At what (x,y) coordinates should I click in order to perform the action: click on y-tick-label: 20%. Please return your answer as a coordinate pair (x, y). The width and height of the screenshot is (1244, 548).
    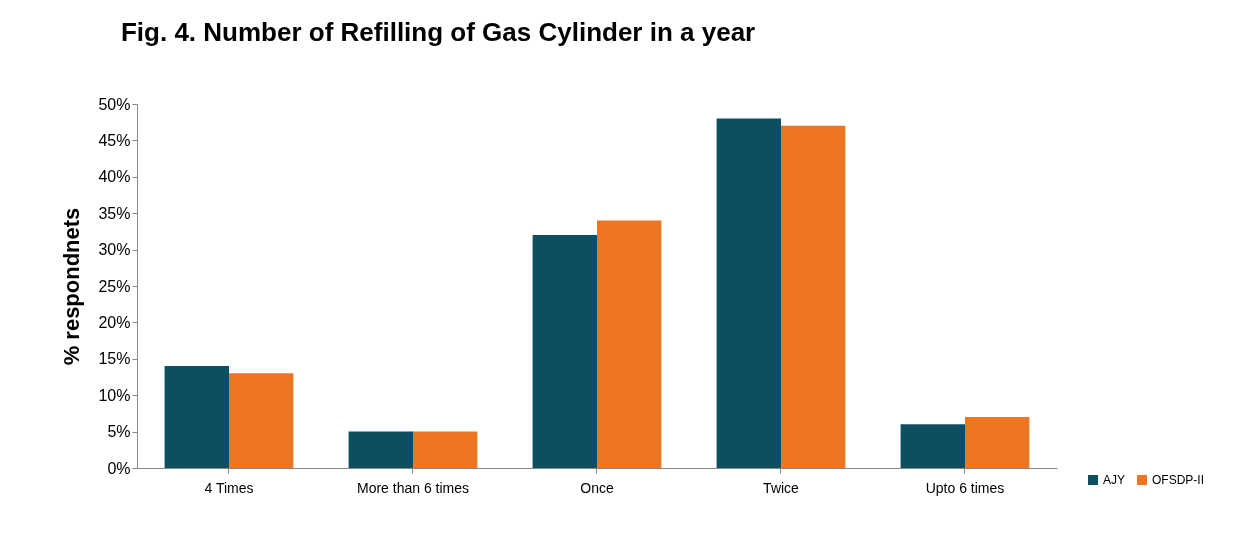
    Looking at the image, I should click on (114, 322).